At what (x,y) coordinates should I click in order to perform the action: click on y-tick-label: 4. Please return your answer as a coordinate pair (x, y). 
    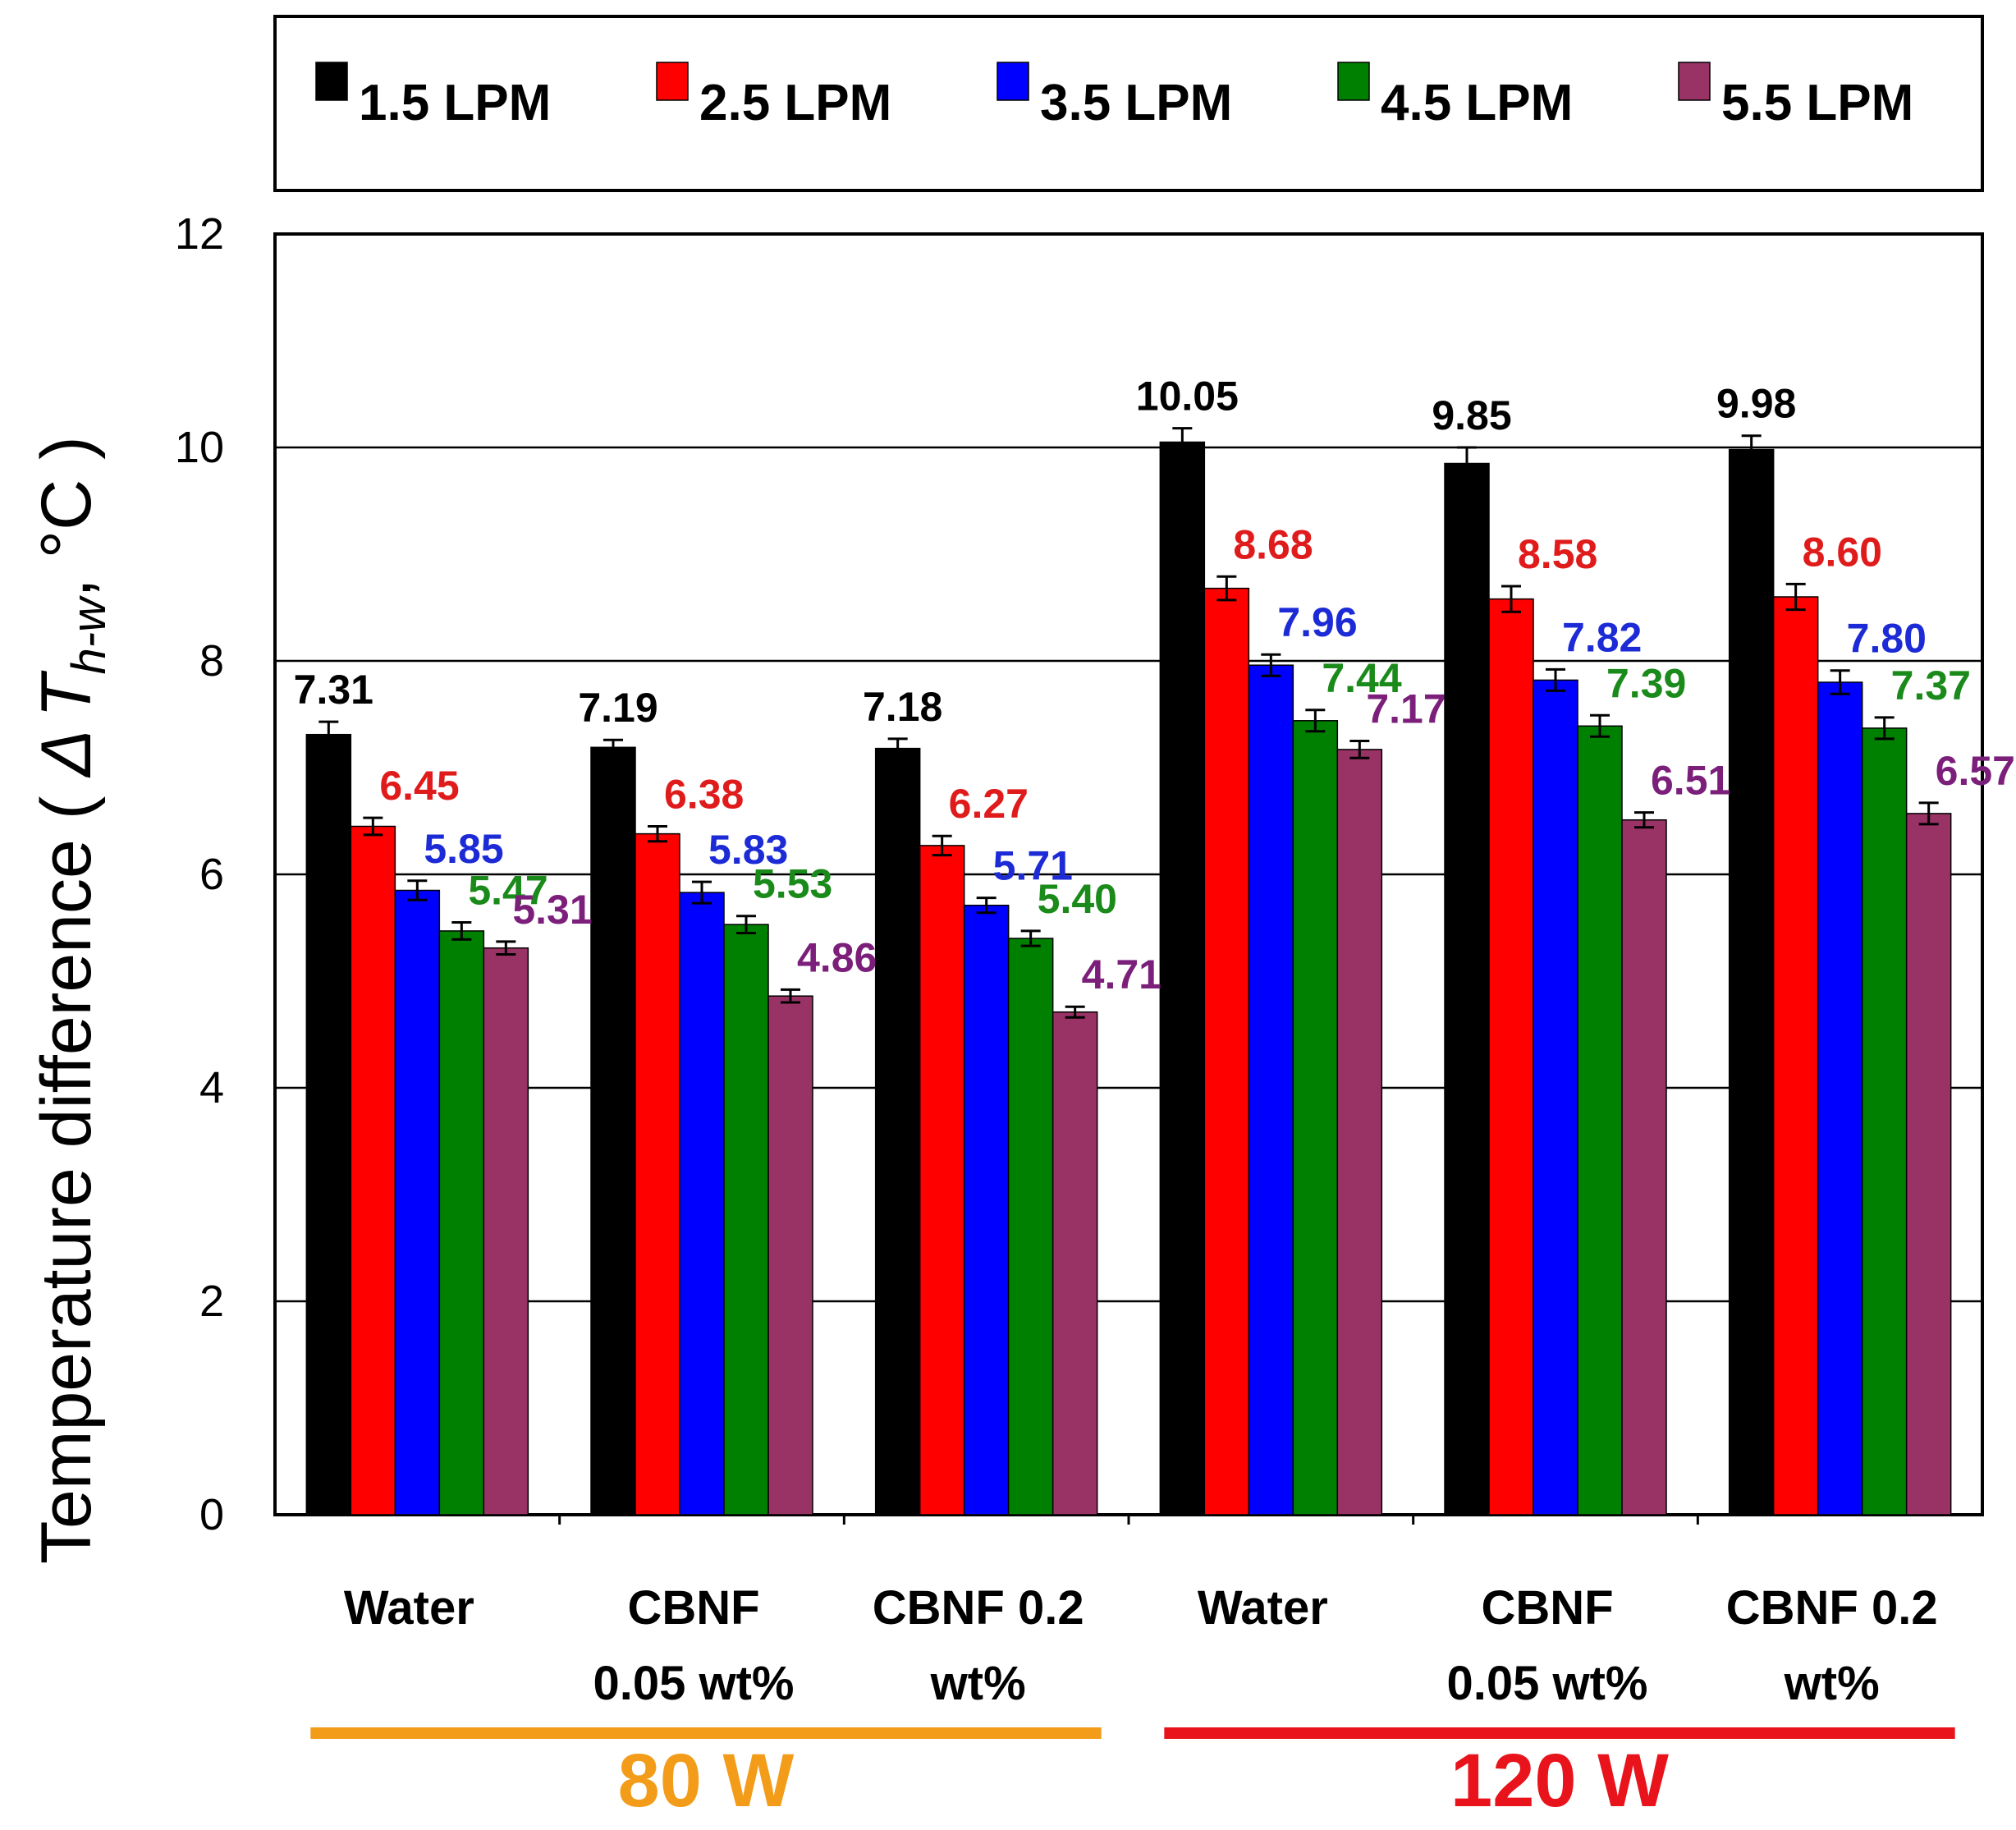
    Looking at the image, I should click on (211, 1087).